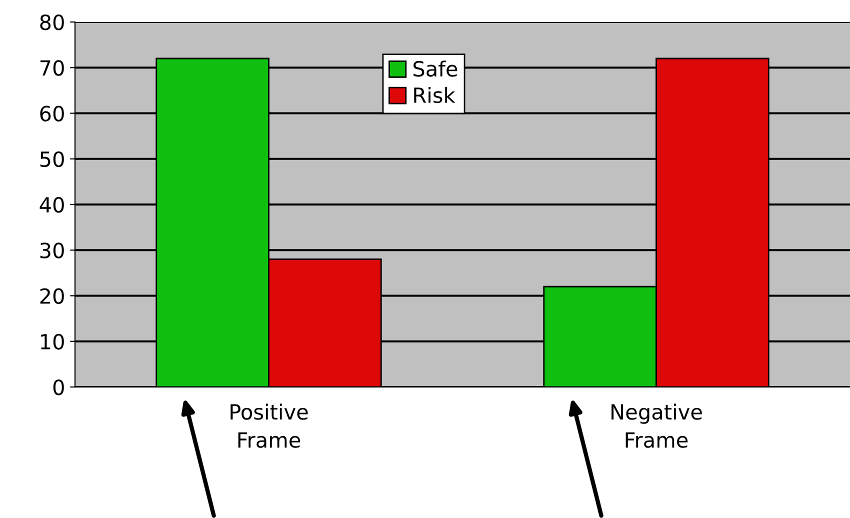 The image size is (850, 518). What do you see at coordinates (436, 68) in the screenshot?
I see `legend-label: Safe` at bounding box center [436, 68].